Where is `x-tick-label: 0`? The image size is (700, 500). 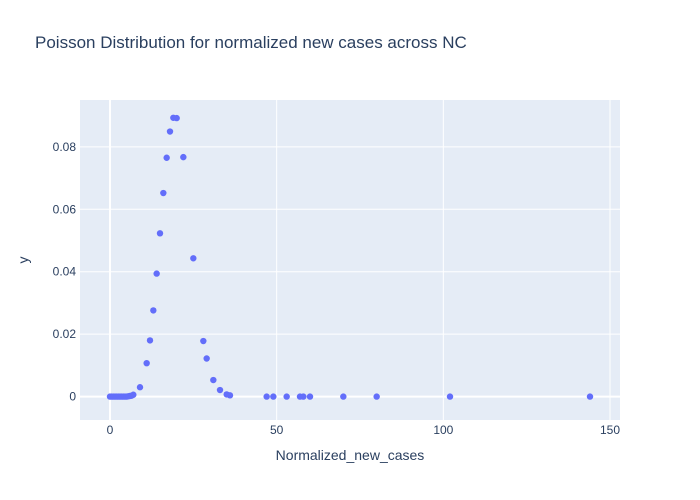
x-tick-label: 0 is located at coordinates (110, 430).